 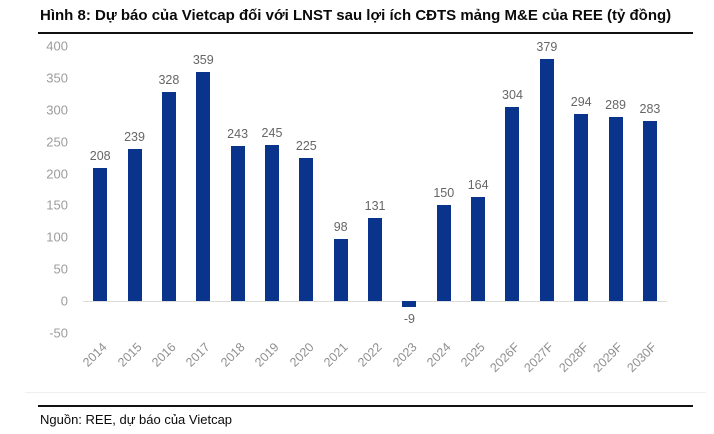 I want to click on bar-slot: 359, so click(x=203, y=189).